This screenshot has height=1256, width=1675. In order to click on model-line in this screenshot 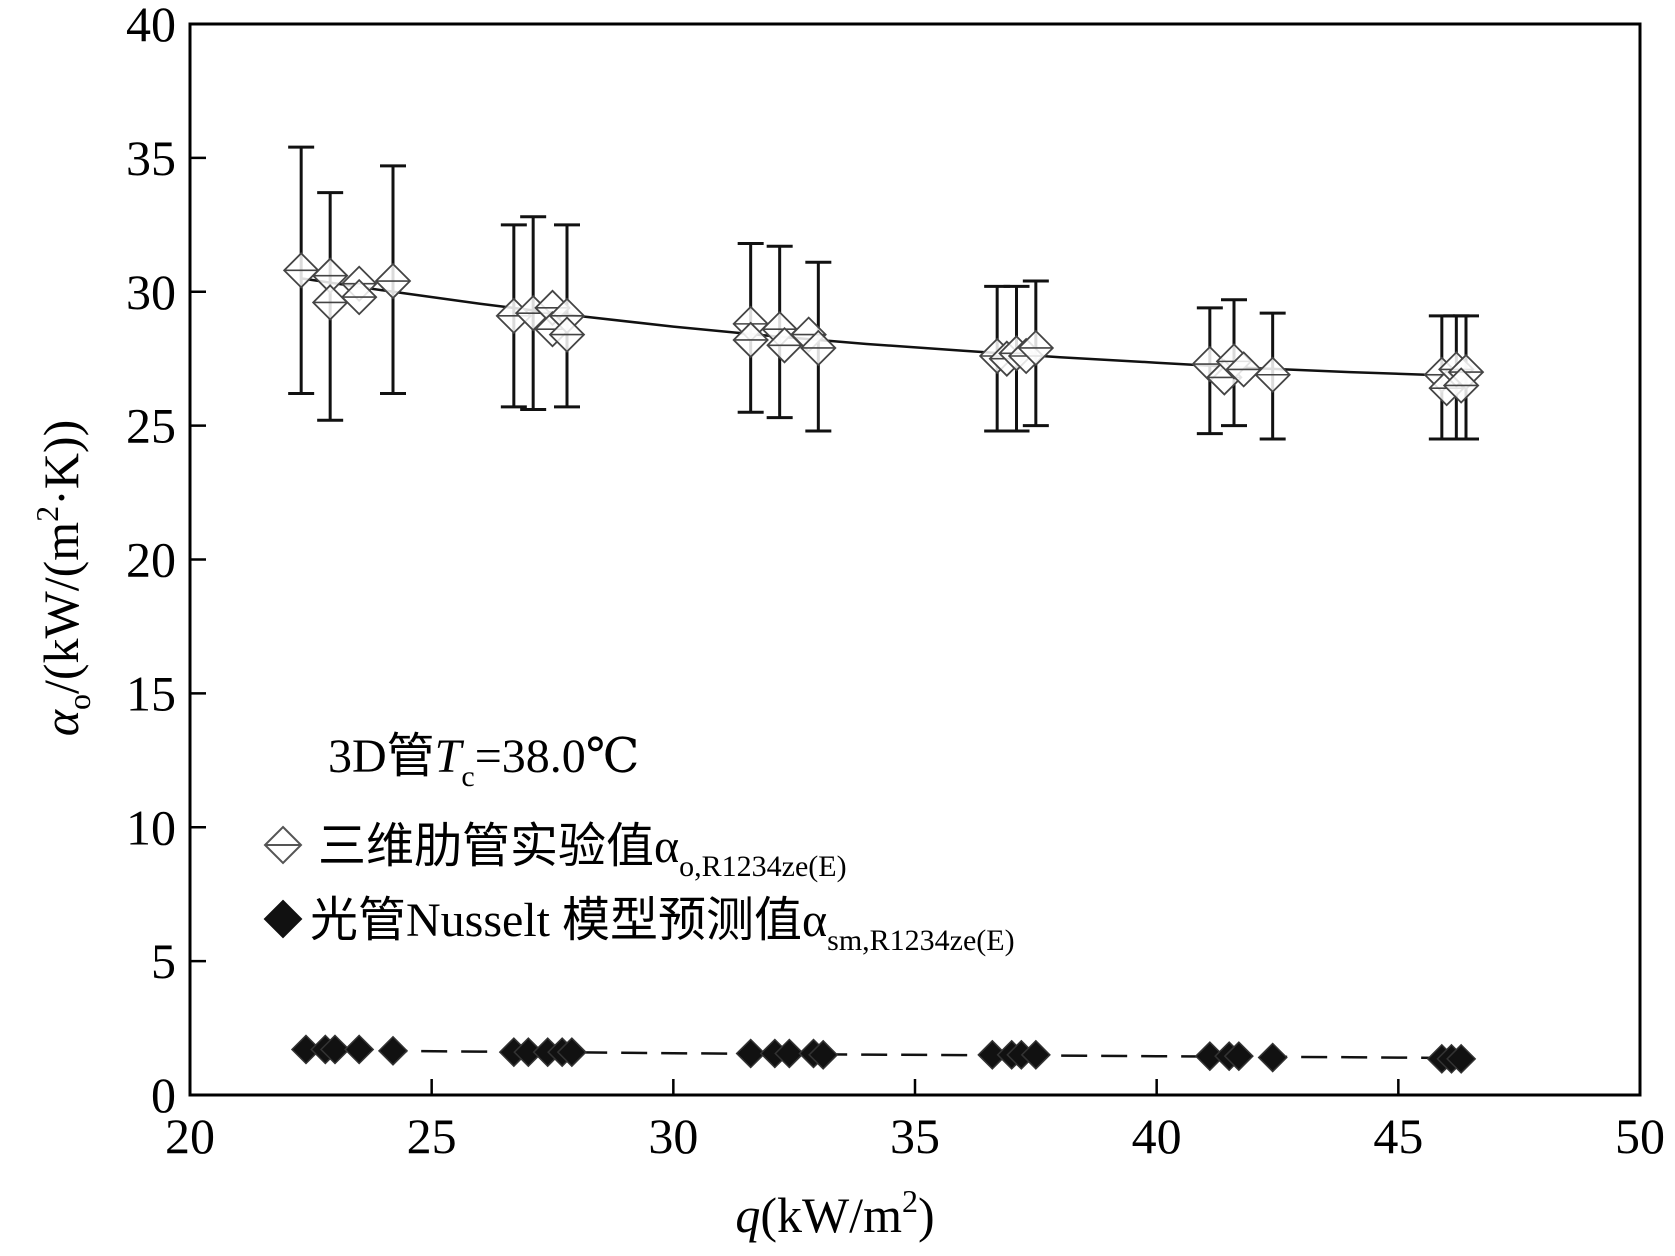, I will do `click(884, 1054)`.